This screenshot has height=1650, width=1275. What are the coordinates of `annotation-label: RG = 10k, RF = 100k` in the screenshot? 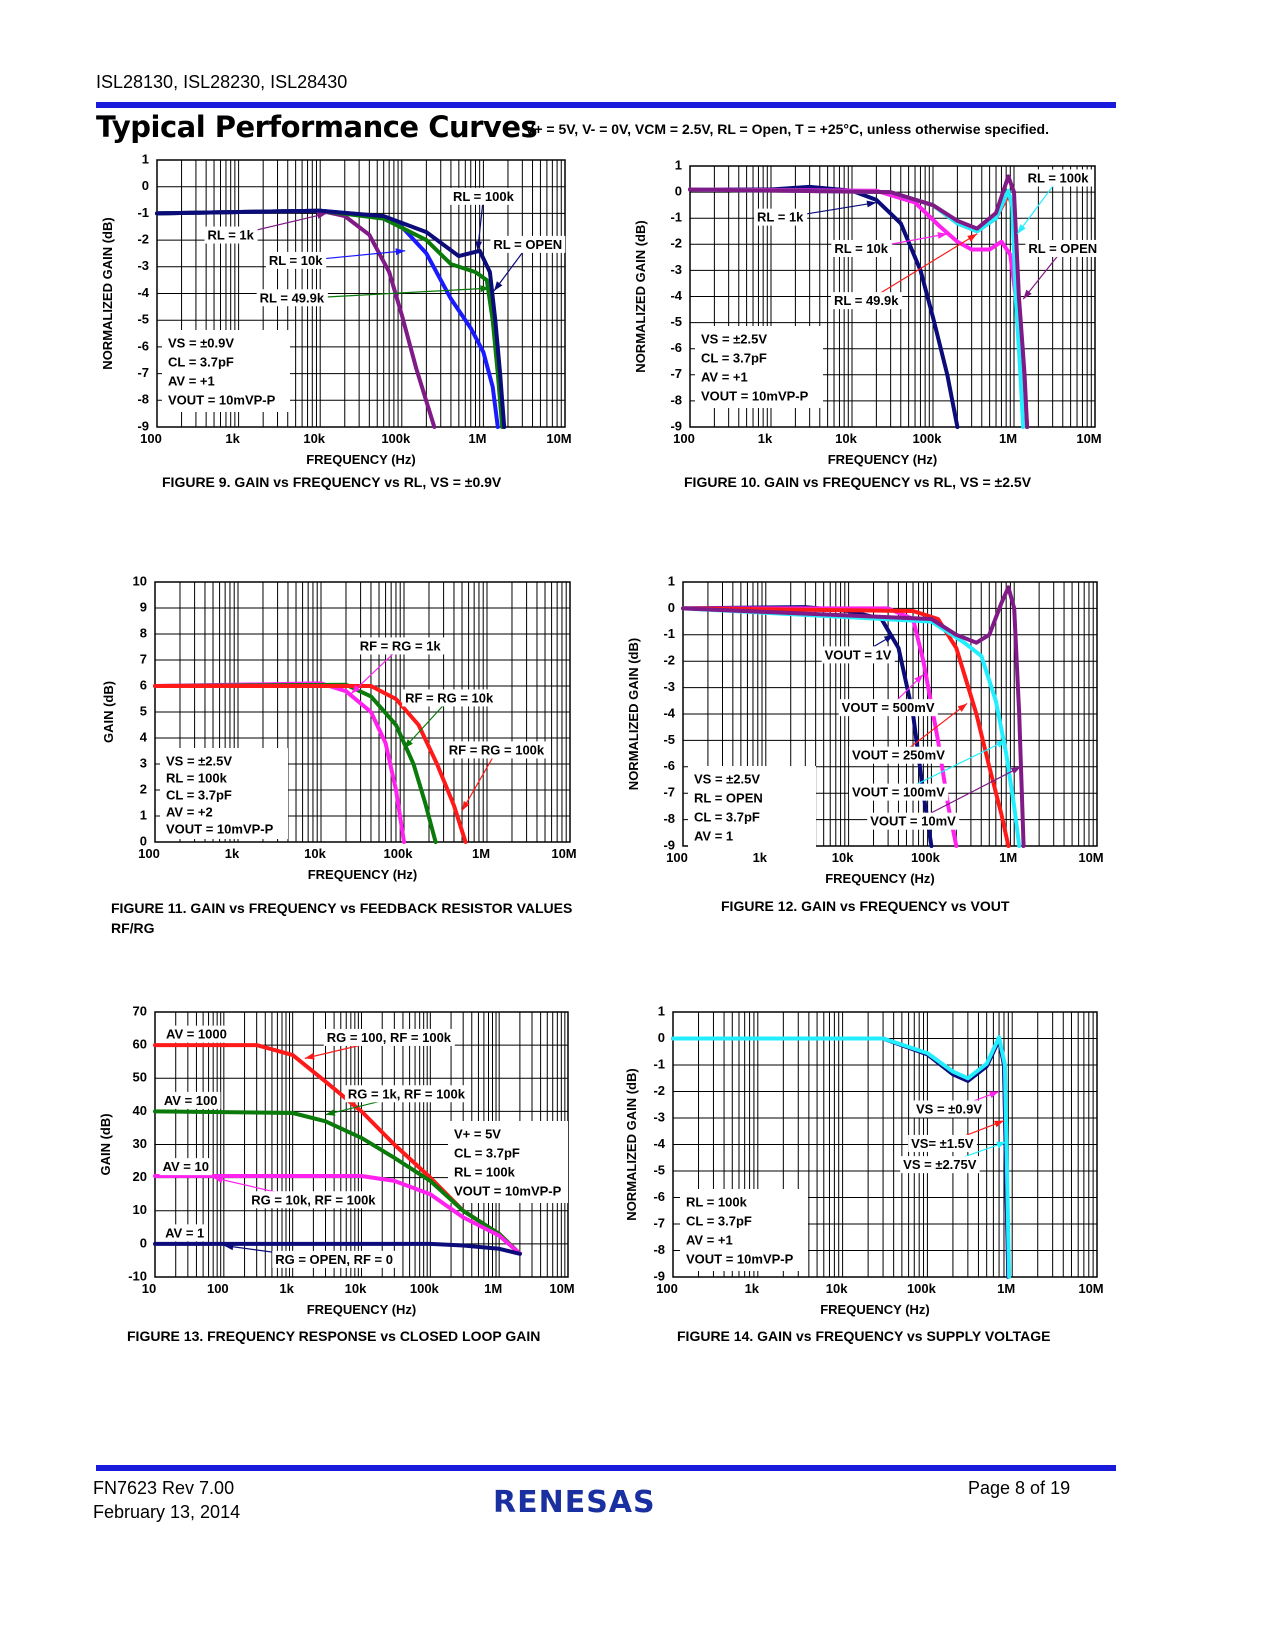 It's located at (313, 1199).